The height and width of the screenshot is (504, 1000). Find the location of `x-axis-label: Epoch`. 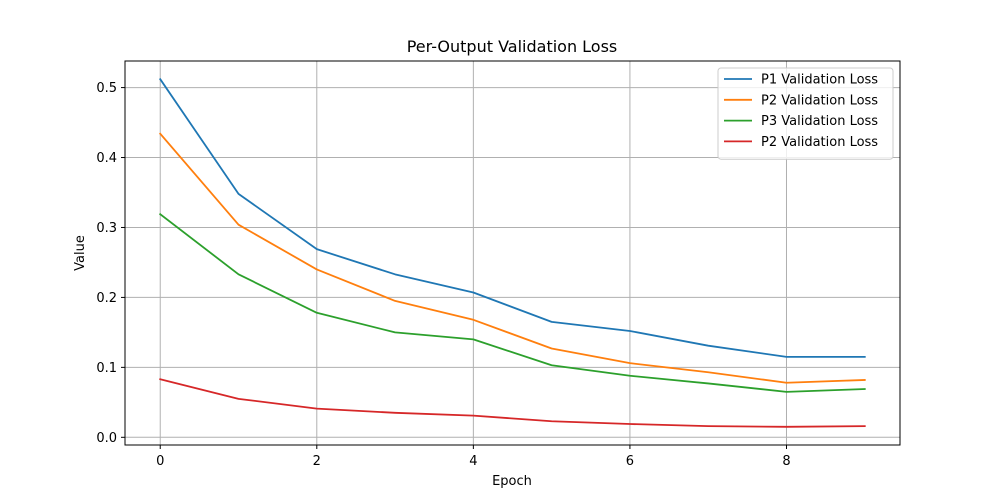

x-axis-label: Epoch is located at coordinates (512, 481).